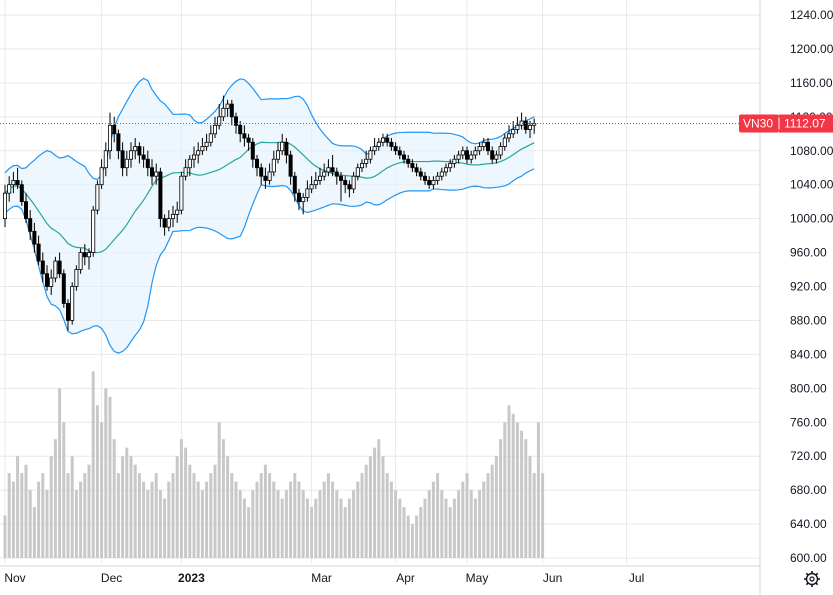 The height and width of the screenshot is (595, 833). What do you see at coordinates (786, 123) in the screenshot?
I see `last-price-tag: VN30 1112.07` at bounding box center [786, 123].